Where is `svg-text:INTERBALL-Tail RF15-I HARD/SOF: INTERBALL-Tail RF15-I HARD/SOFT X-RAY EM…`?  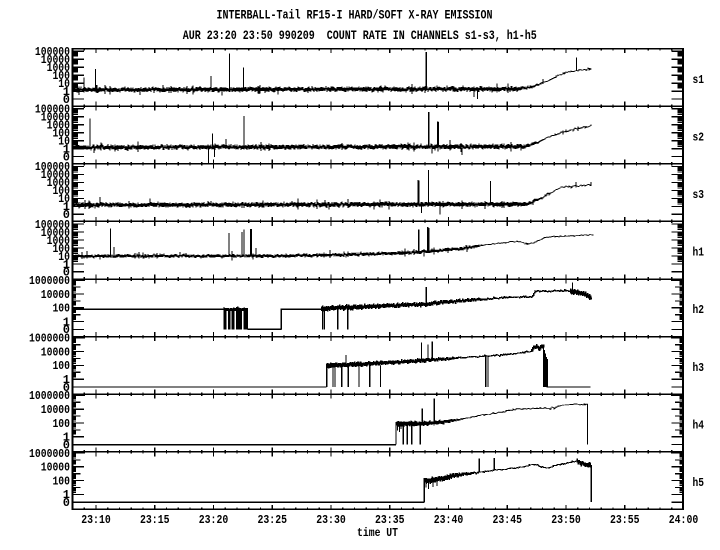 svg-text:INTERBALL-Tail RF15-I HARD/SOF: INTERBALL-Tail RF15-I HARD/SOFT X-RAY EM… is located at coordinates (355, 14).